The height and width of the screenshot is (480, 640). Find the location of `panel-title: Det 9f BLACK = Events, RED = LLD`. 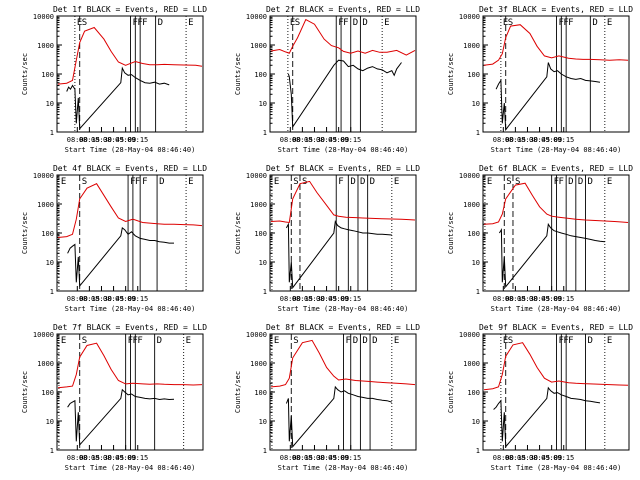

panel-title: Det 9f BLACK = Events, RED = LLD is located at coordinates (556, 327).